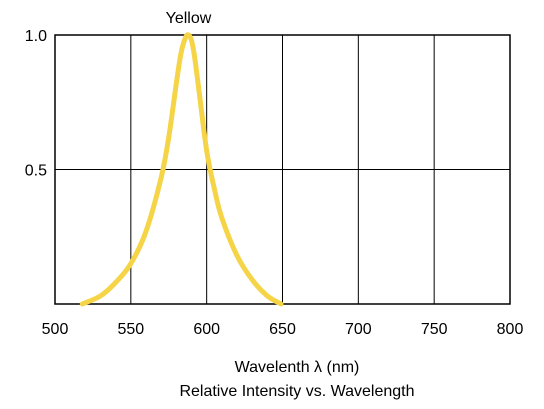 The height and width of the screenshot is (409, 544). What do you see at coordinates (189, 18) in the screenshot?
I see `series-label-yellow: Yellow` at bounding box center [189, 18].